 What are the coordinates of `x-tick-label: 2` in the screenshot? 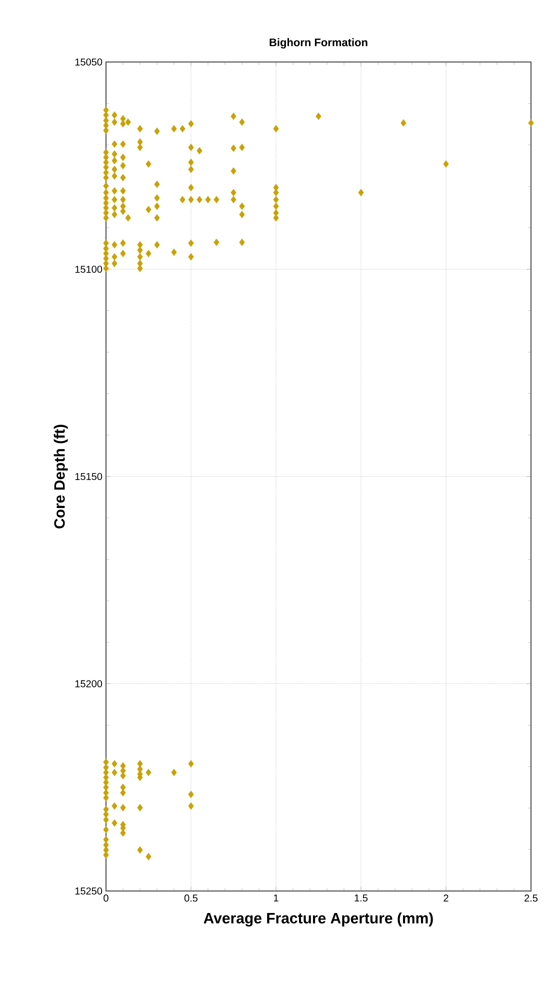 It's located at (446, 898).